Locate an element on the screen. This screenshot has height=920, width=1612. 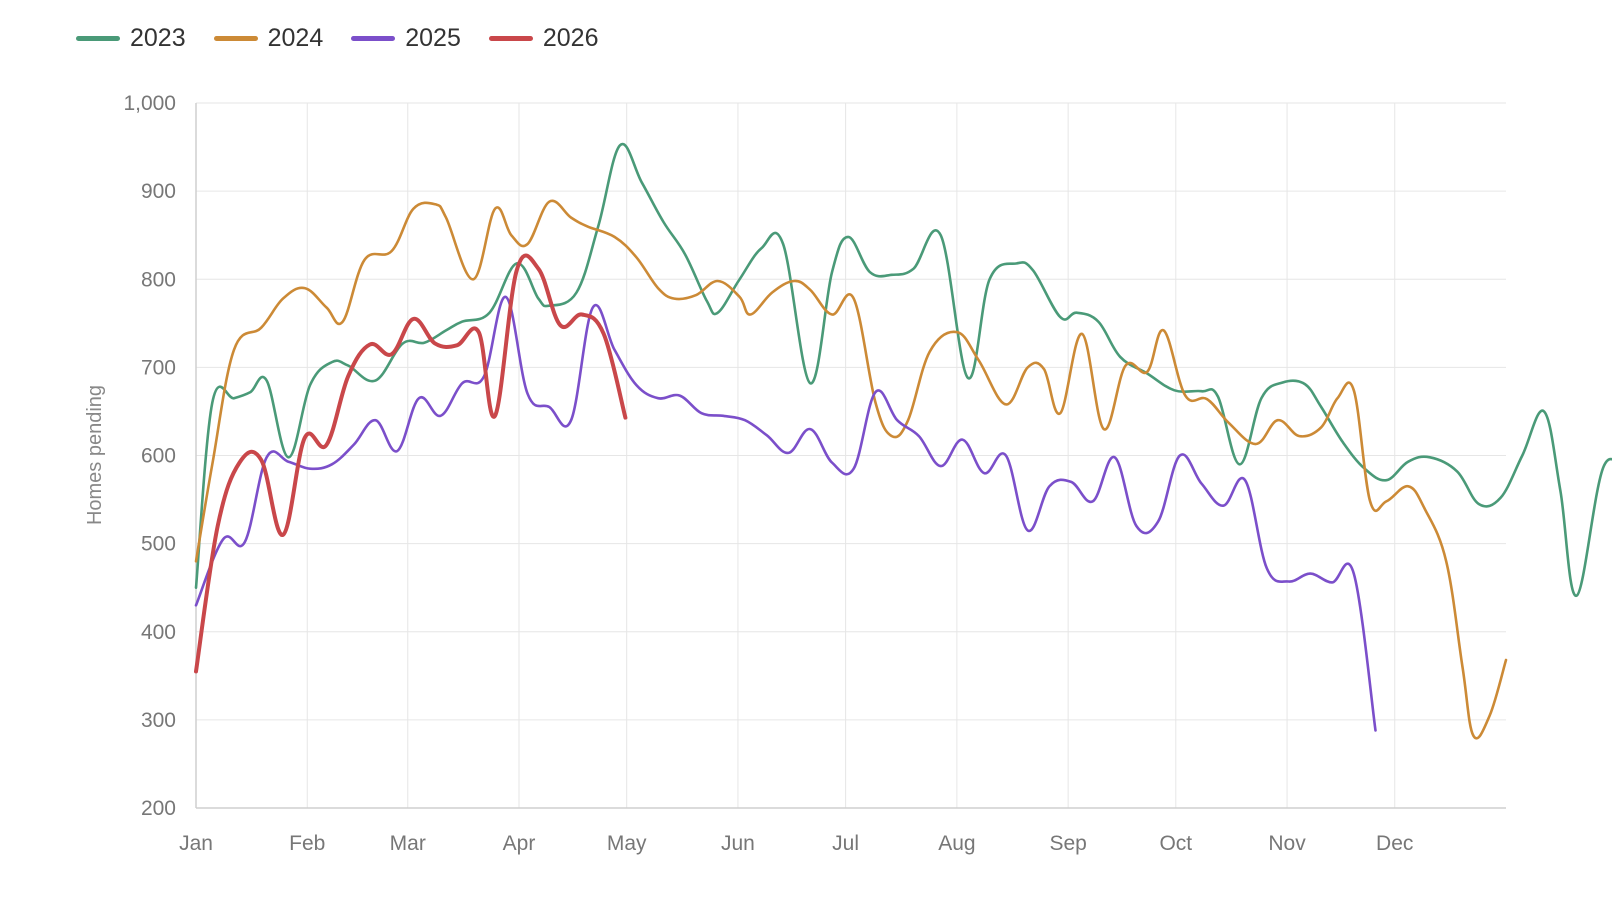
legend-item-2025: 2025 is located at coordinates (406, 38).